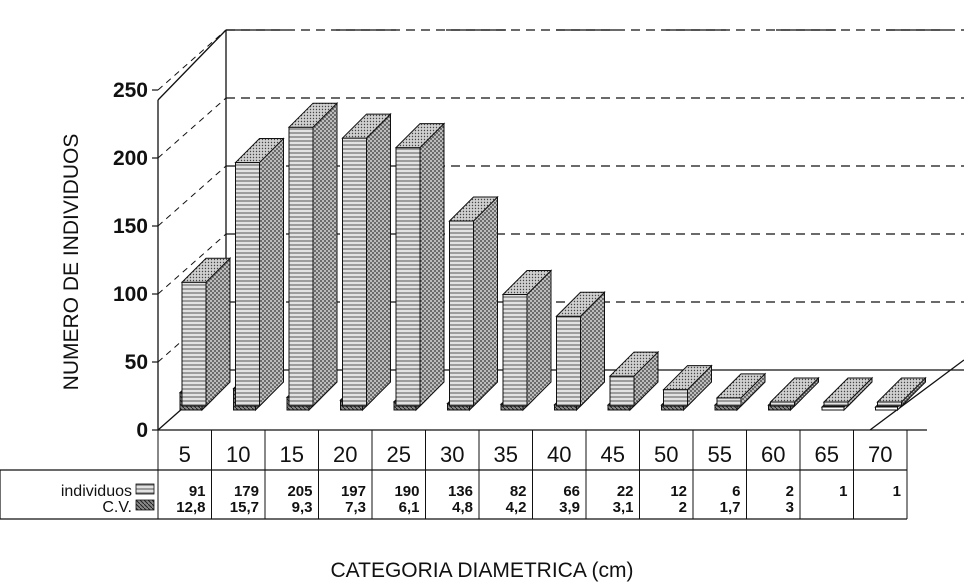  I want to click on table-row-label: individuos, so click(96, 491).